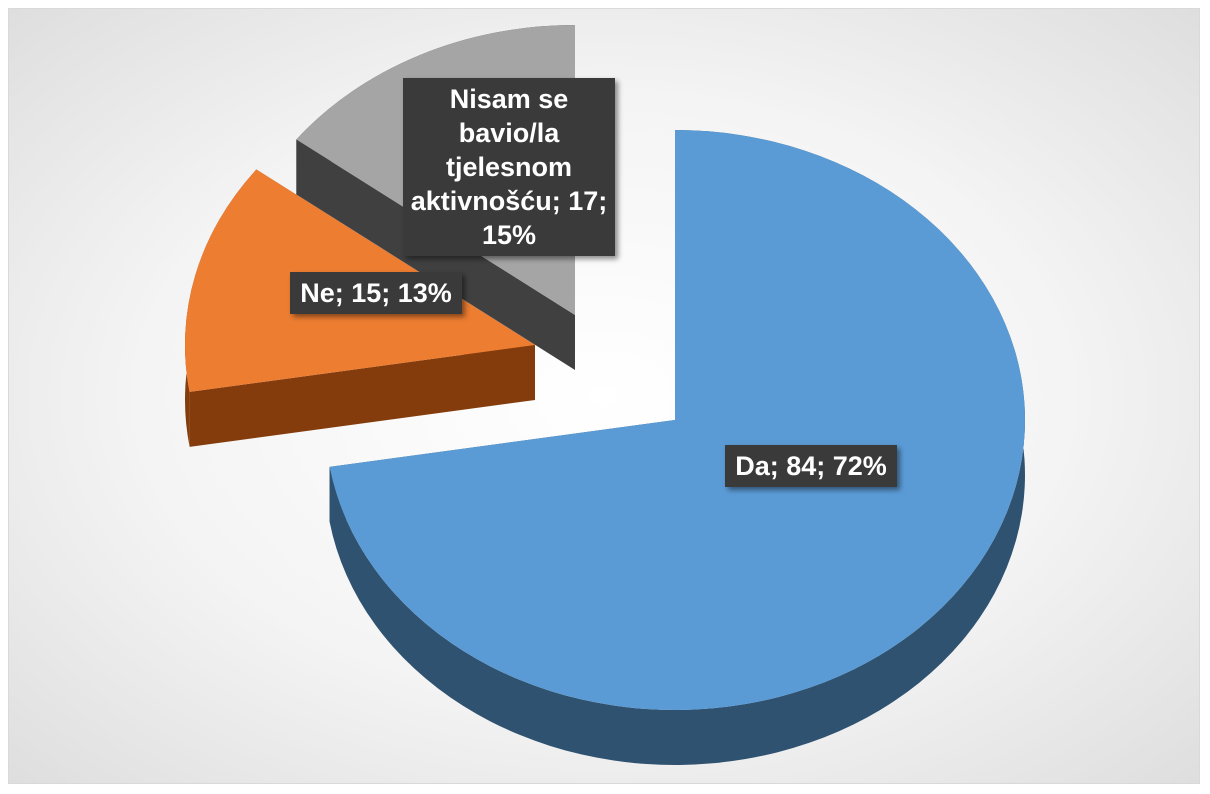 This screenshot has width=1210, height=794. I want to click on data-label: Ne; 15; 13%, so click(376, 293).